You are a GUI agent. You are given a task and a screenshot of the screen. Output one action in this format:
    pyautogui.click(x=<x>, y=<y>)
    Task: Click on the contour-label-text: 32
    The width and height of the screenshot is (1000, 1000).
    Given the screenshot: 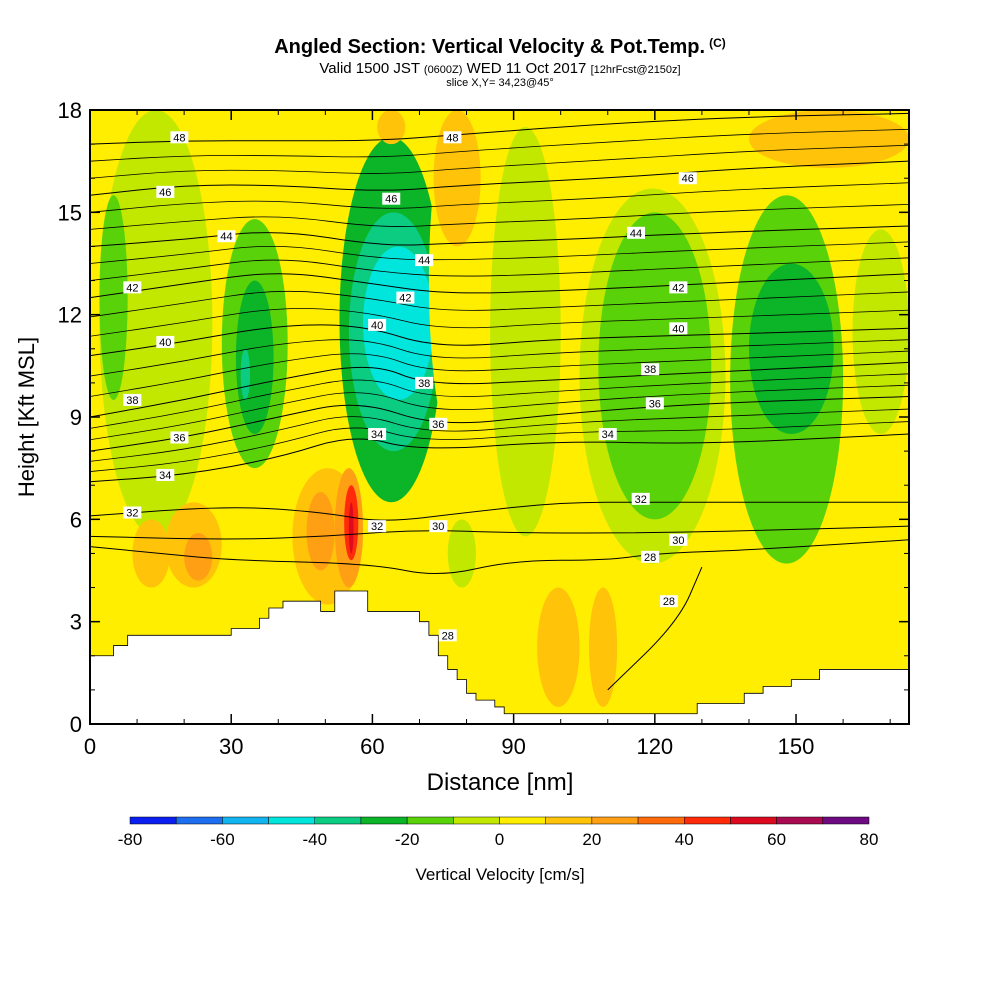 What is the action you would take?
    pyautogui.click(x=132, y=514)
    